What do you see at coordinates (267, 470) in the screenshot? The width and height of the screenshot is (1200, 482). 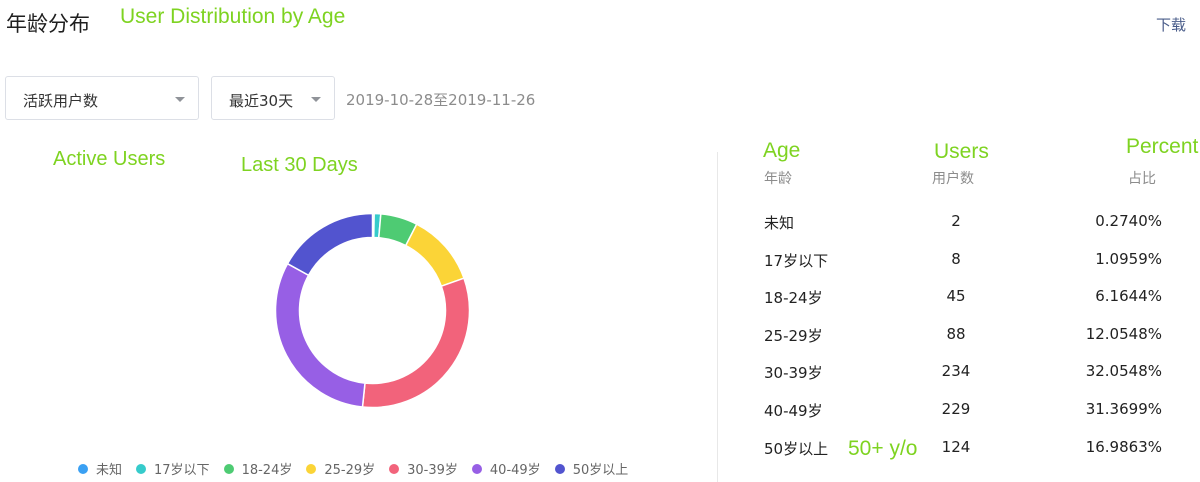 I see `legend-label: 18-24岁` at bounding box center [267, 470].